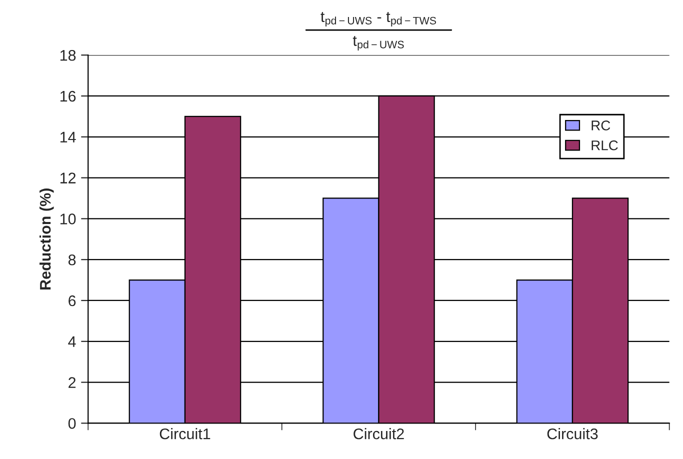  What do you see at coordinates (605, 145) in the screenshot?
I see `legend-label: RLC` at bounding box center [605, 145].